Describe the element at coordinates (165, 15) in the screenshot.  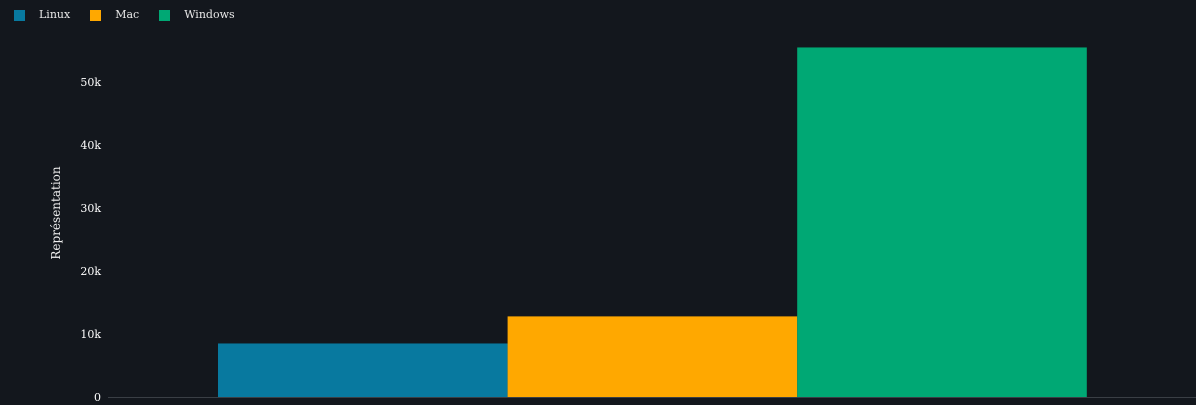
I see `legend-swatch-windows` at that location.